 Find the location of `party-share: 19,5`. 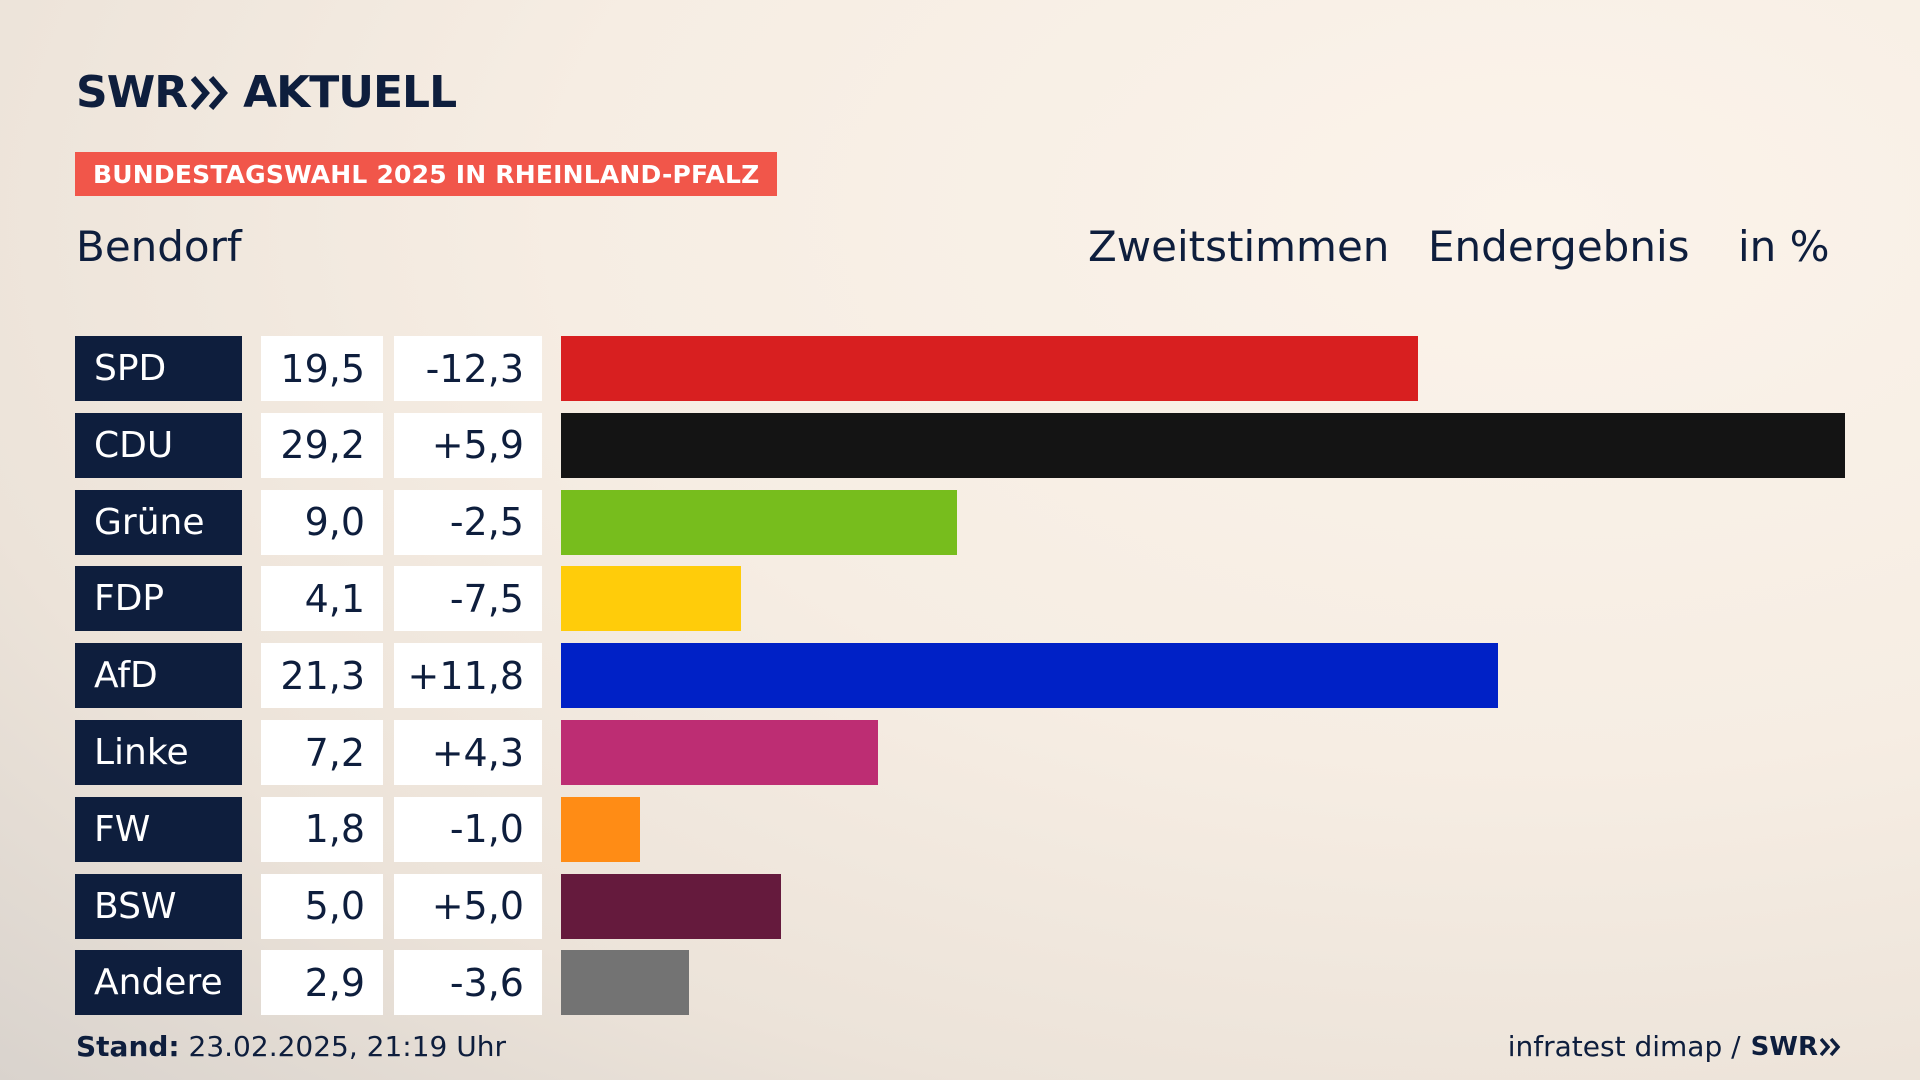

party-share: 19,5 is located at coordinates (322, 368).